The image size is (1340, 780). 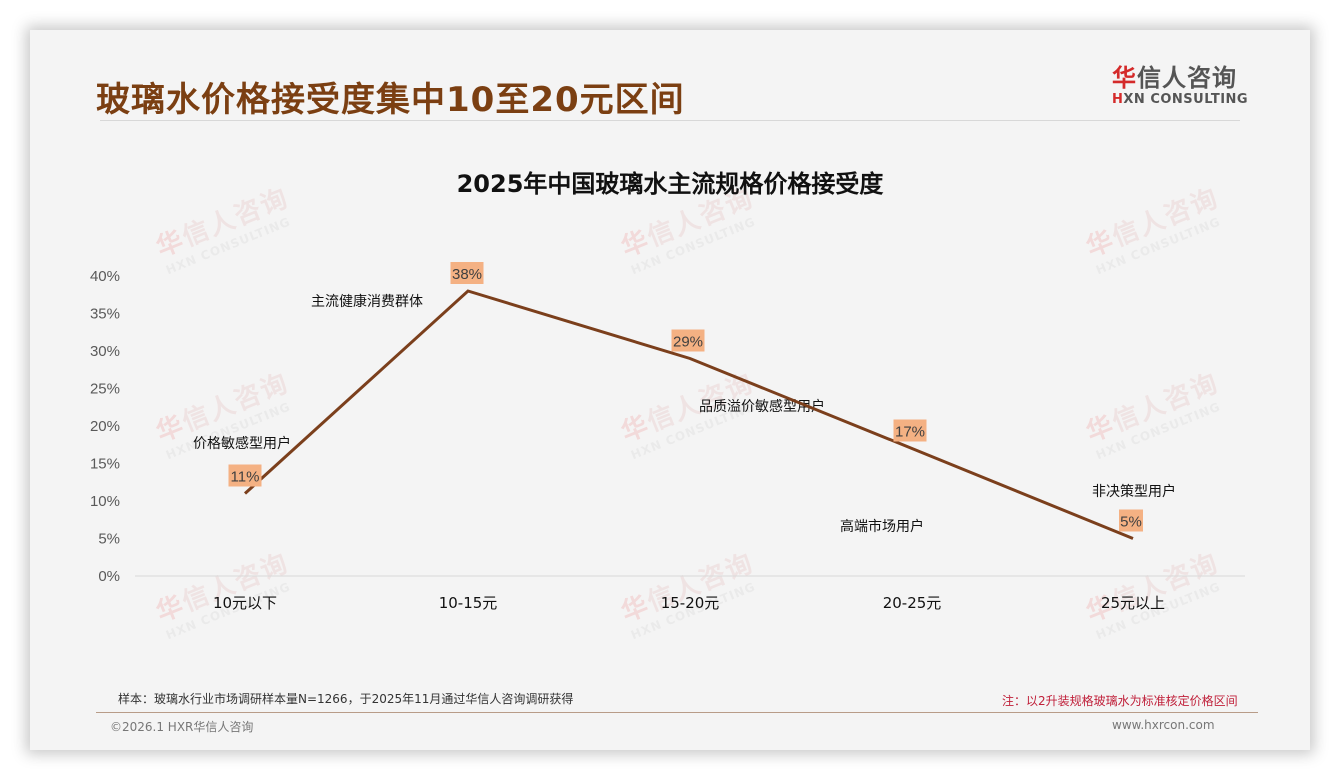 What do you see at coordinates (1133, 603) in the screenshot?
I see `x-tick-label: 25元以上` at bounding box center [1133, 603].